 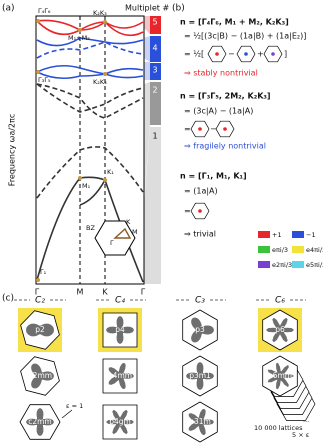 What do you see at coordinates (280, 329) in the screenshot?
I see `group-label: p6` at bounding box center [280, 329].